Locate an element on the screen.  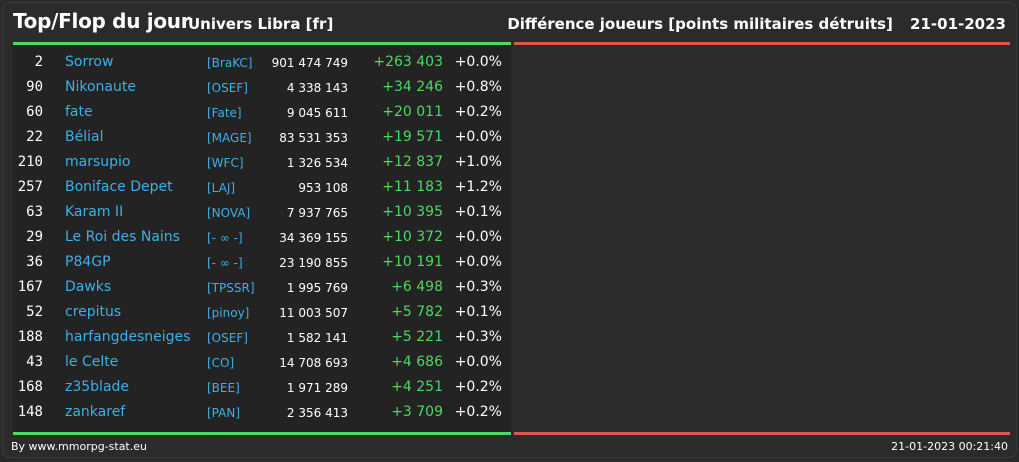
player-name-link: P84GP is located at coordinates (88, 262).